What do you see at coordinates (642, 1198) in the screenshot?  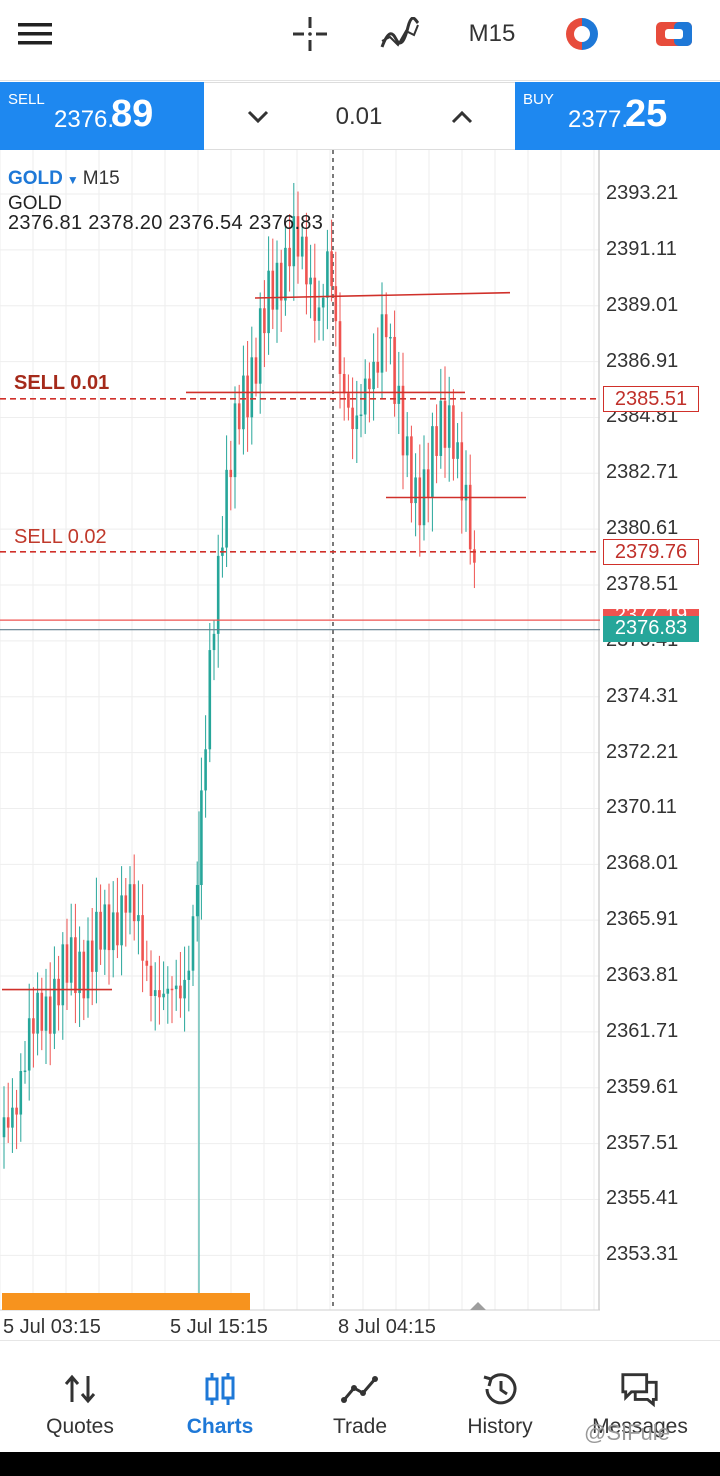 I see `price-tick-label: 2355.41` at bounding box center [642, 1198].